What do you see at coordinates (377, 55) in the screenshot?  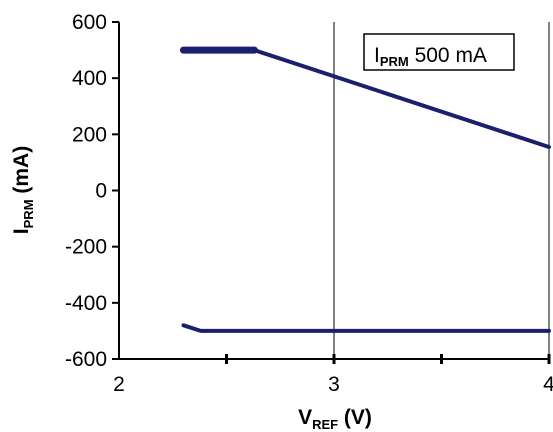 I see `legend-label-main: I` at bounding box center [377, 55].